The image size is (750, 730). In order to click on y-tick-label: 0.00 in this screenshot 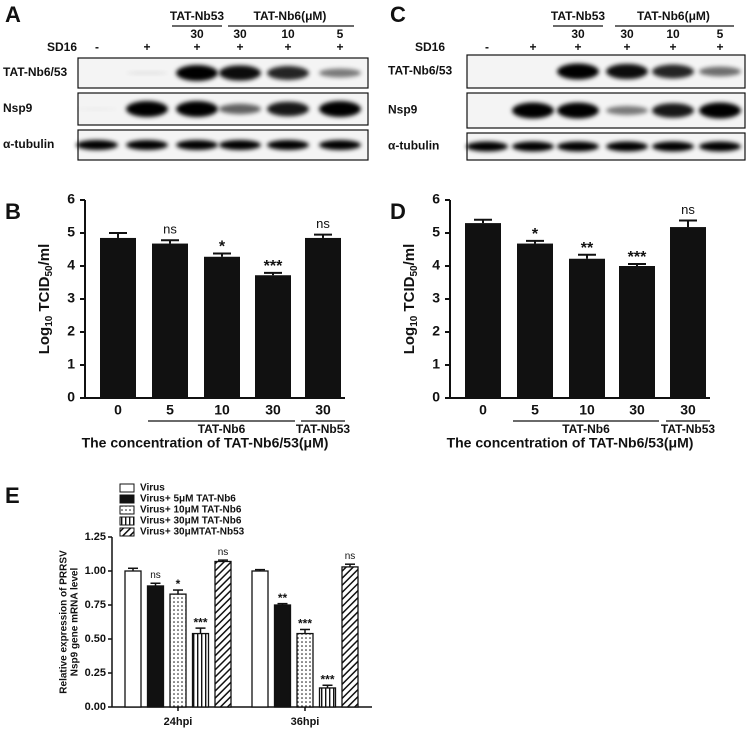, I will do `click(95, 707)`.